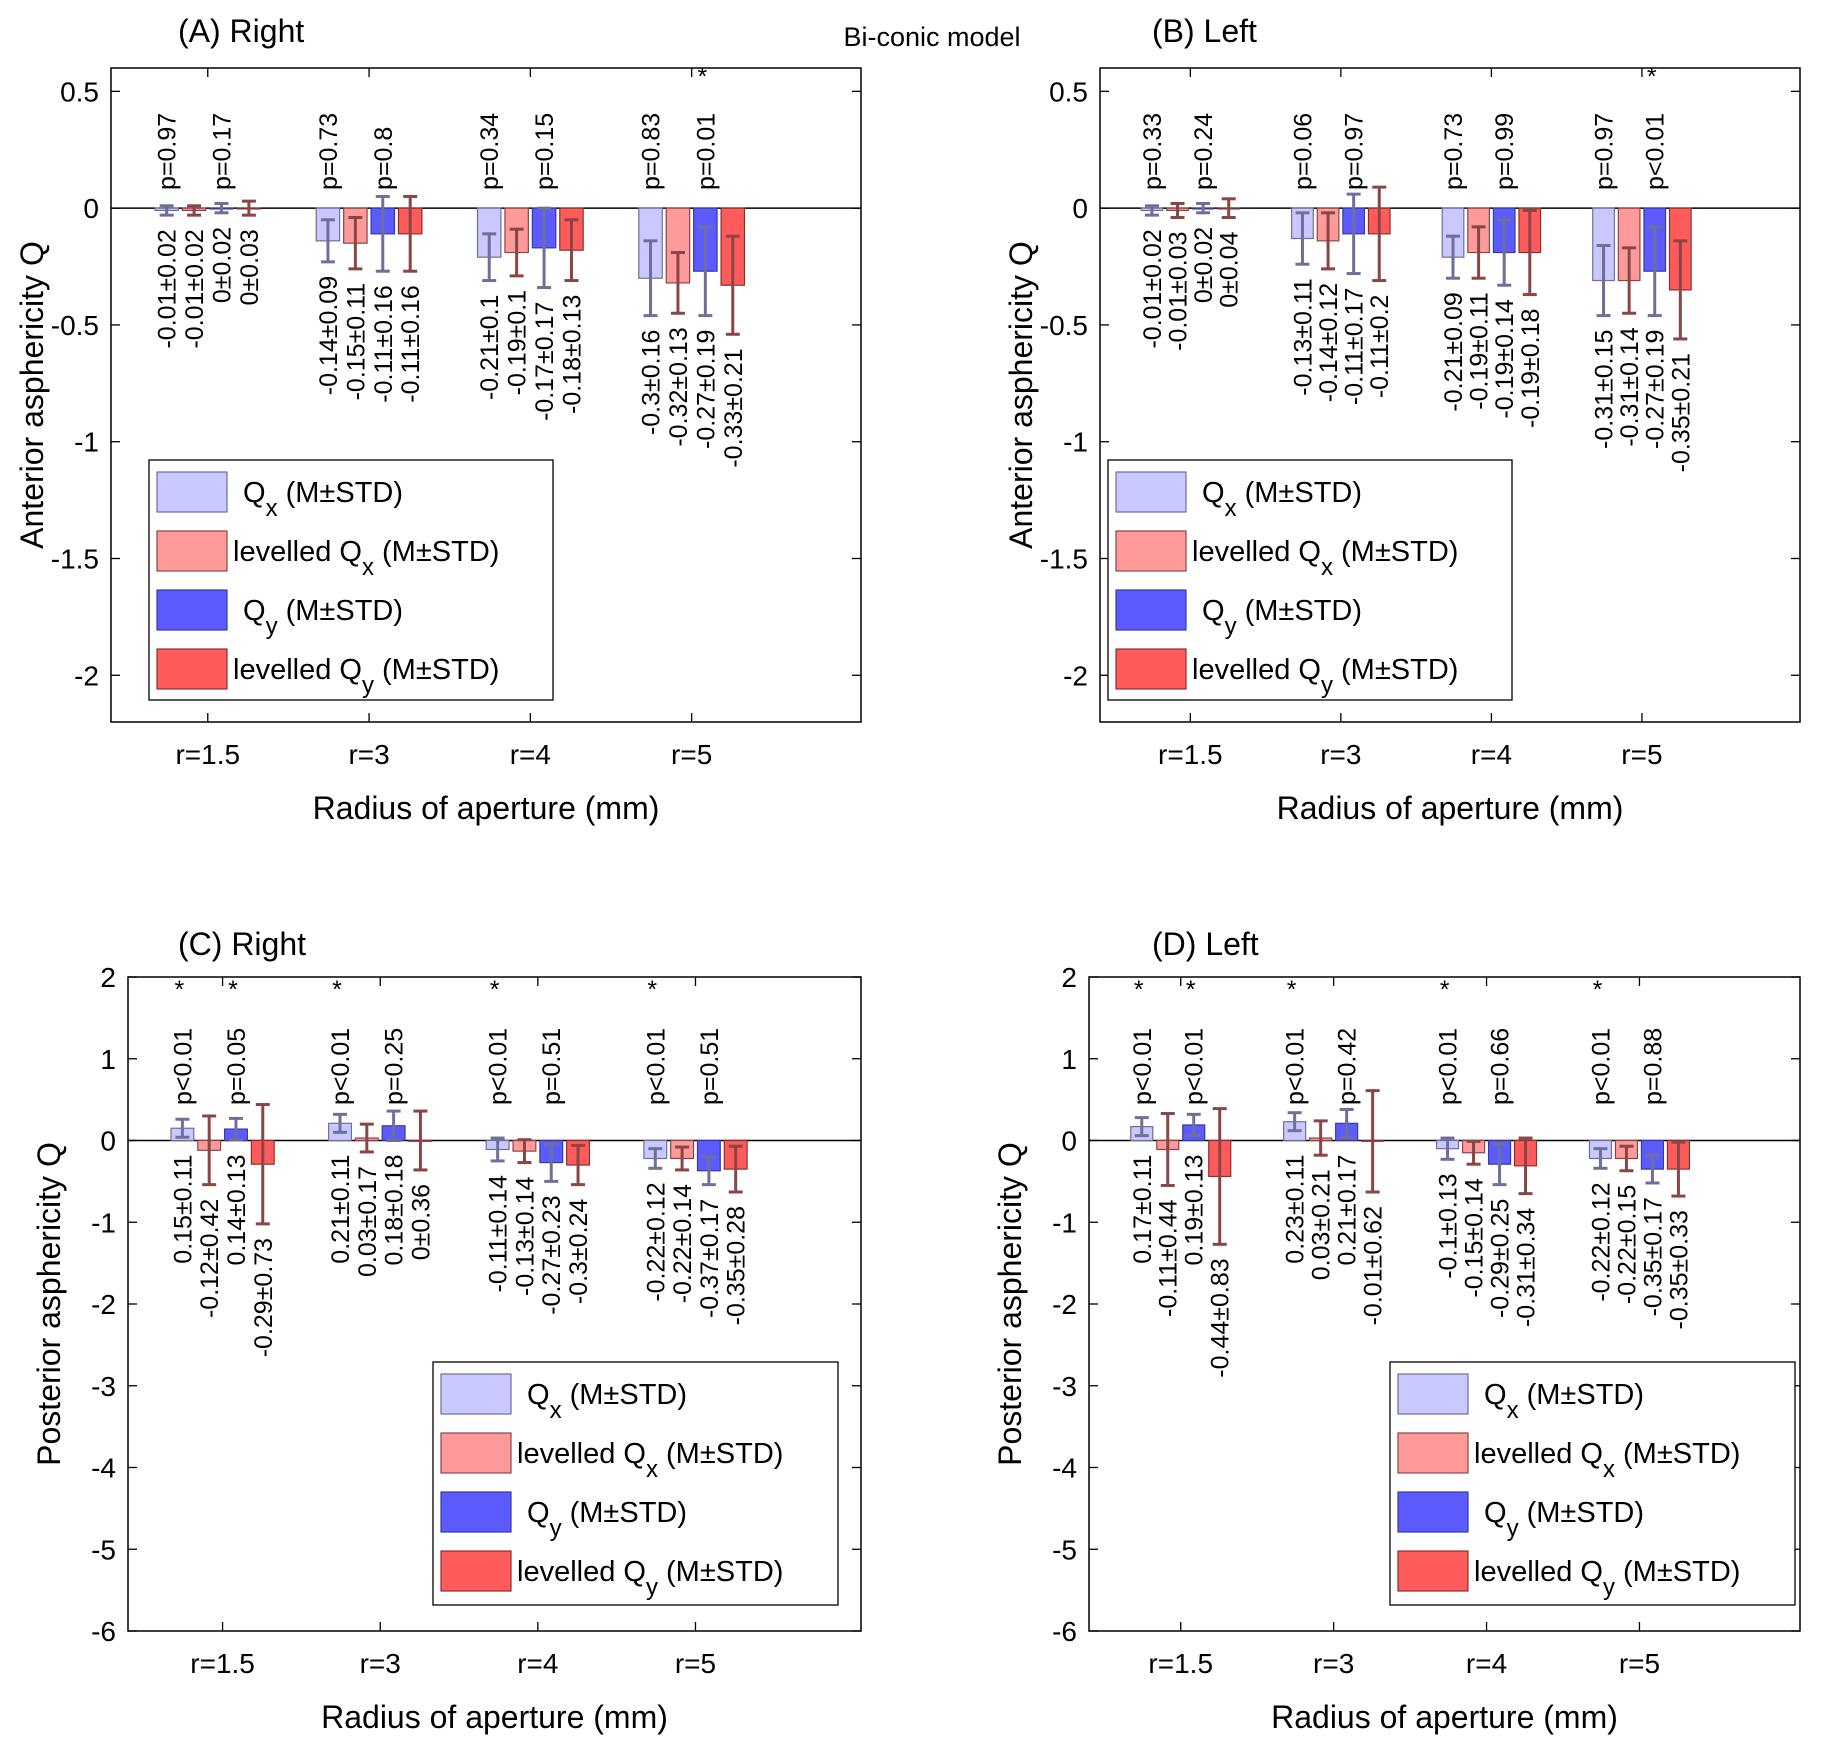  I want to click on bar-value-label: -0.12±0.42, so click(210, 1258).